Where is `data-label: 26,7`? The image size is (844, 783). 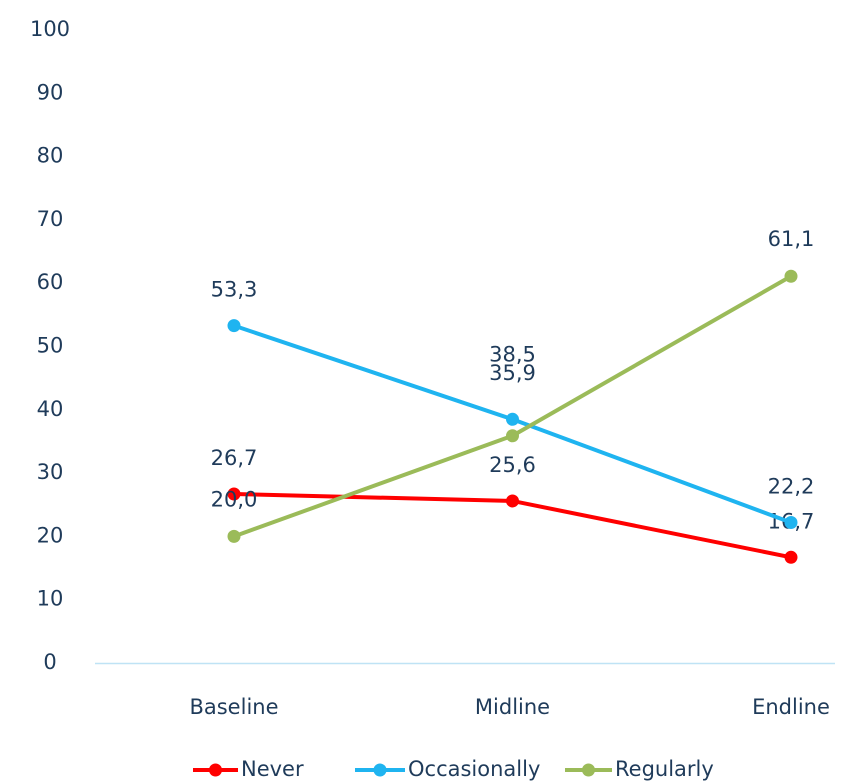
data-label: 26,7 is located at coordinates (234, 458).